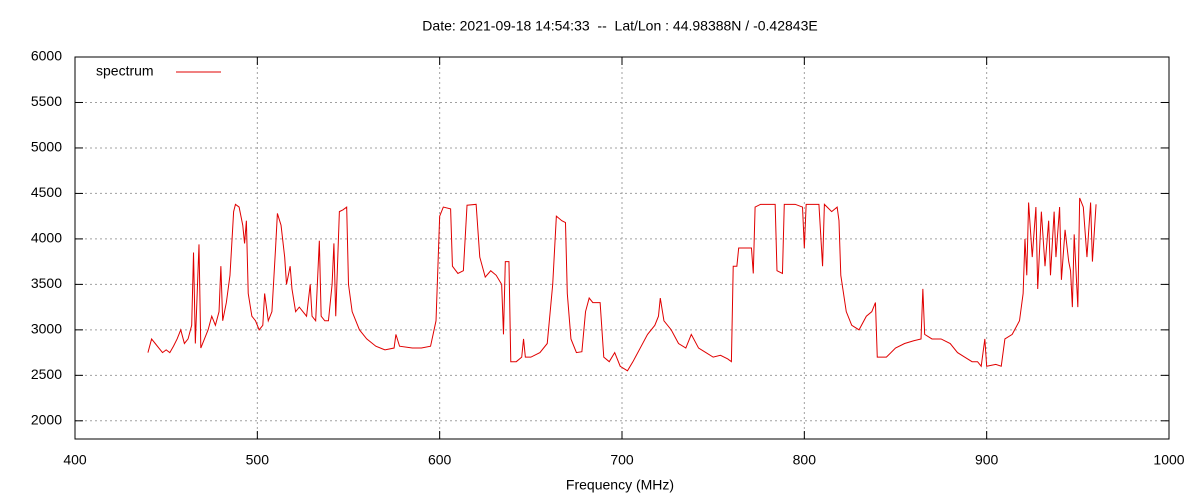 This screenshot has width=1200, height=500. What do you see at coordinates (805, 460) in the screenshot?
I see `x-tick-label: 800` at bounding box center [805, 460].